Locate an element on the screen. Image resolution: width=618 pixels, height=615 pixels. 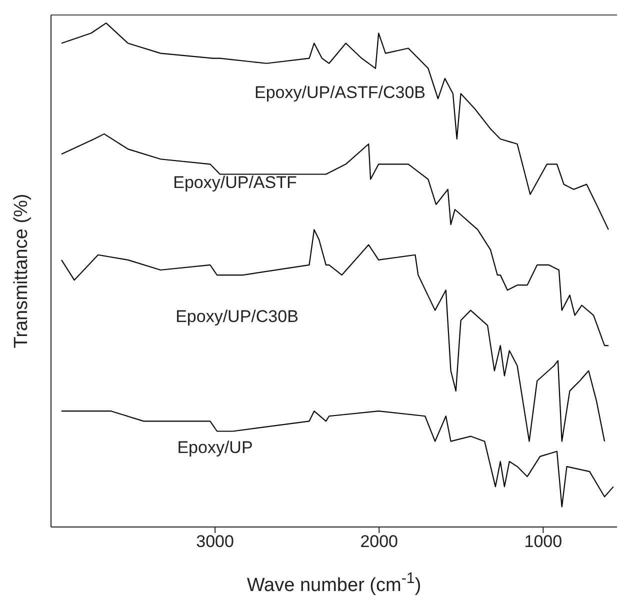
text: Epoxy/UP/C30B is located at coordinates (237, 317).